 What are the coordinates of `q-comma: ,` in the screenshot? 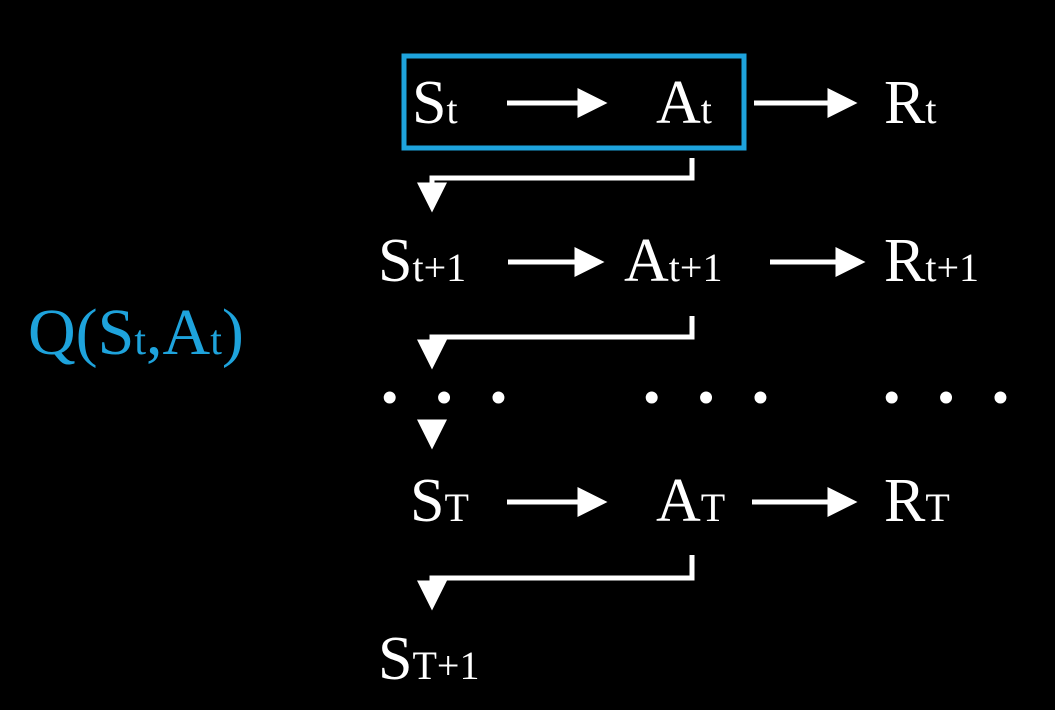 It's located at (154, 332).